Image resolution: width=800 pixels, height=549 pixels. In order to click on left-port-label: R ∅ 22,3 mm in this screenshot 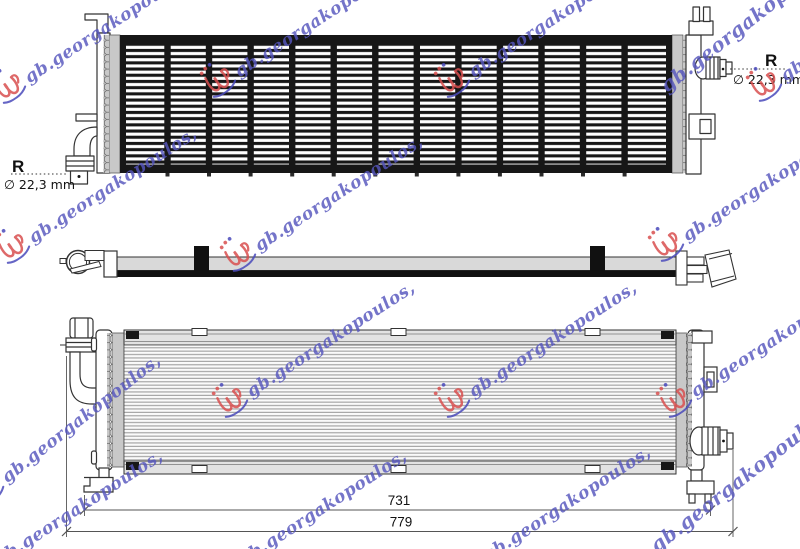, I will do `click(39, 174)`.